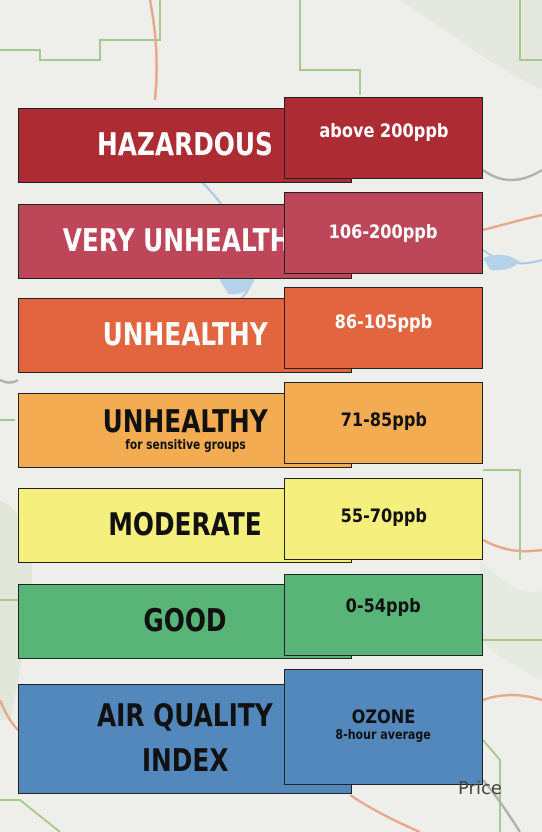 The width and height of the screenshot is (542, 832). Describe the element at coordinates (185, 621) in the screenshot. I see `aqi-good-text: GOOD` at that location.